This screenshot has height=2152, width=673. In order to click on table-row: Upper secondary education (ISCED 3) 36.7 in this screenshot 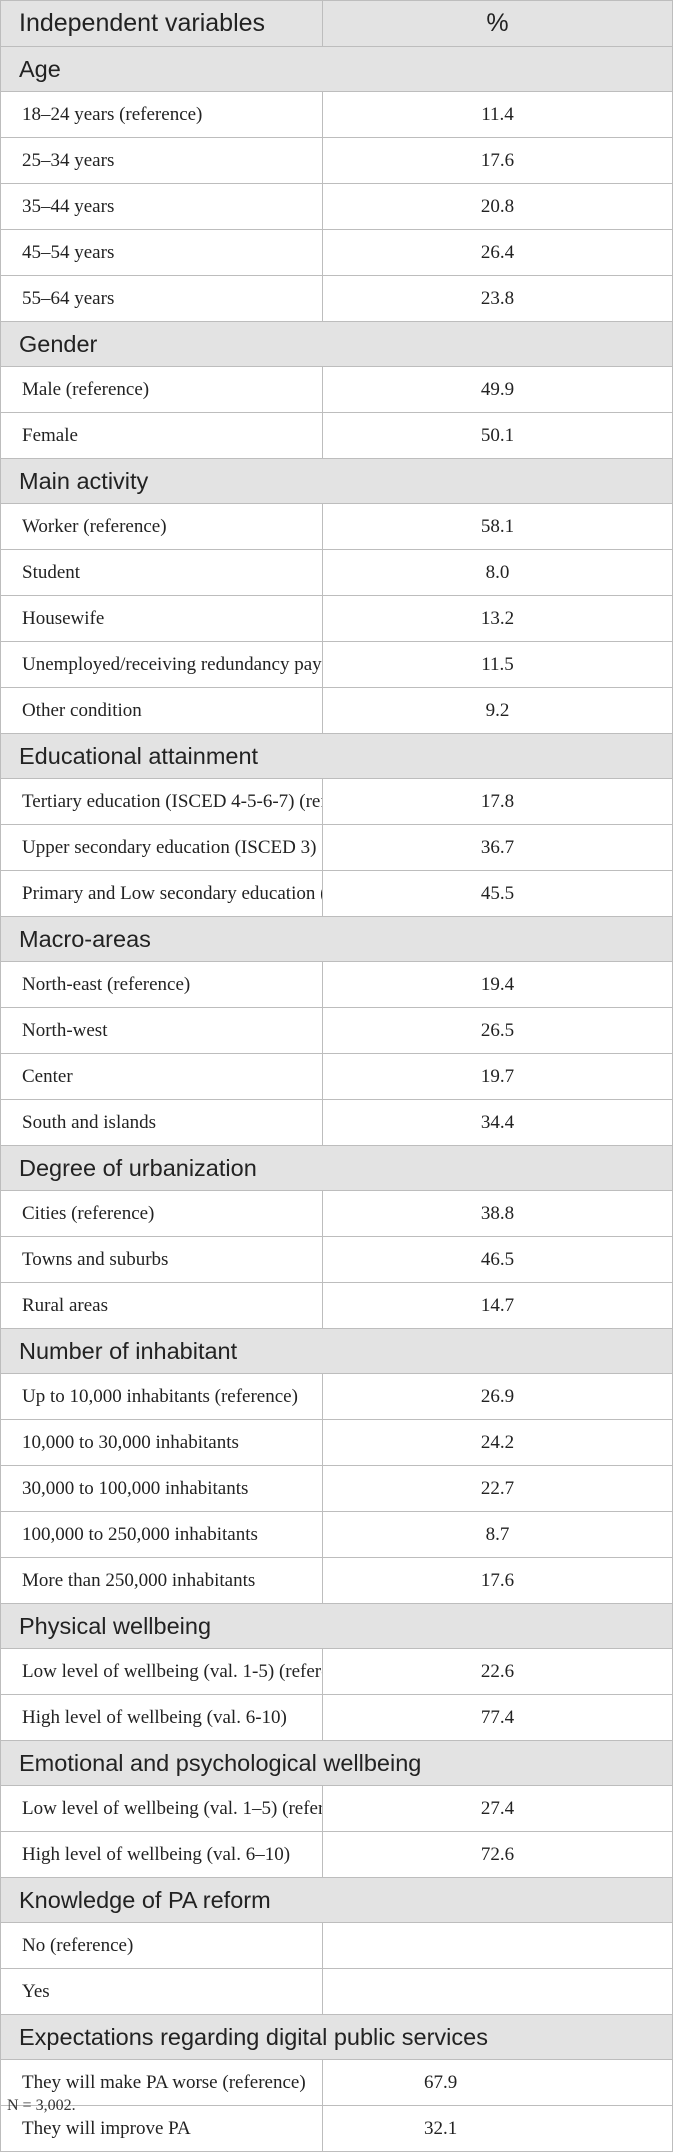, I will do `click(336, 847)`.